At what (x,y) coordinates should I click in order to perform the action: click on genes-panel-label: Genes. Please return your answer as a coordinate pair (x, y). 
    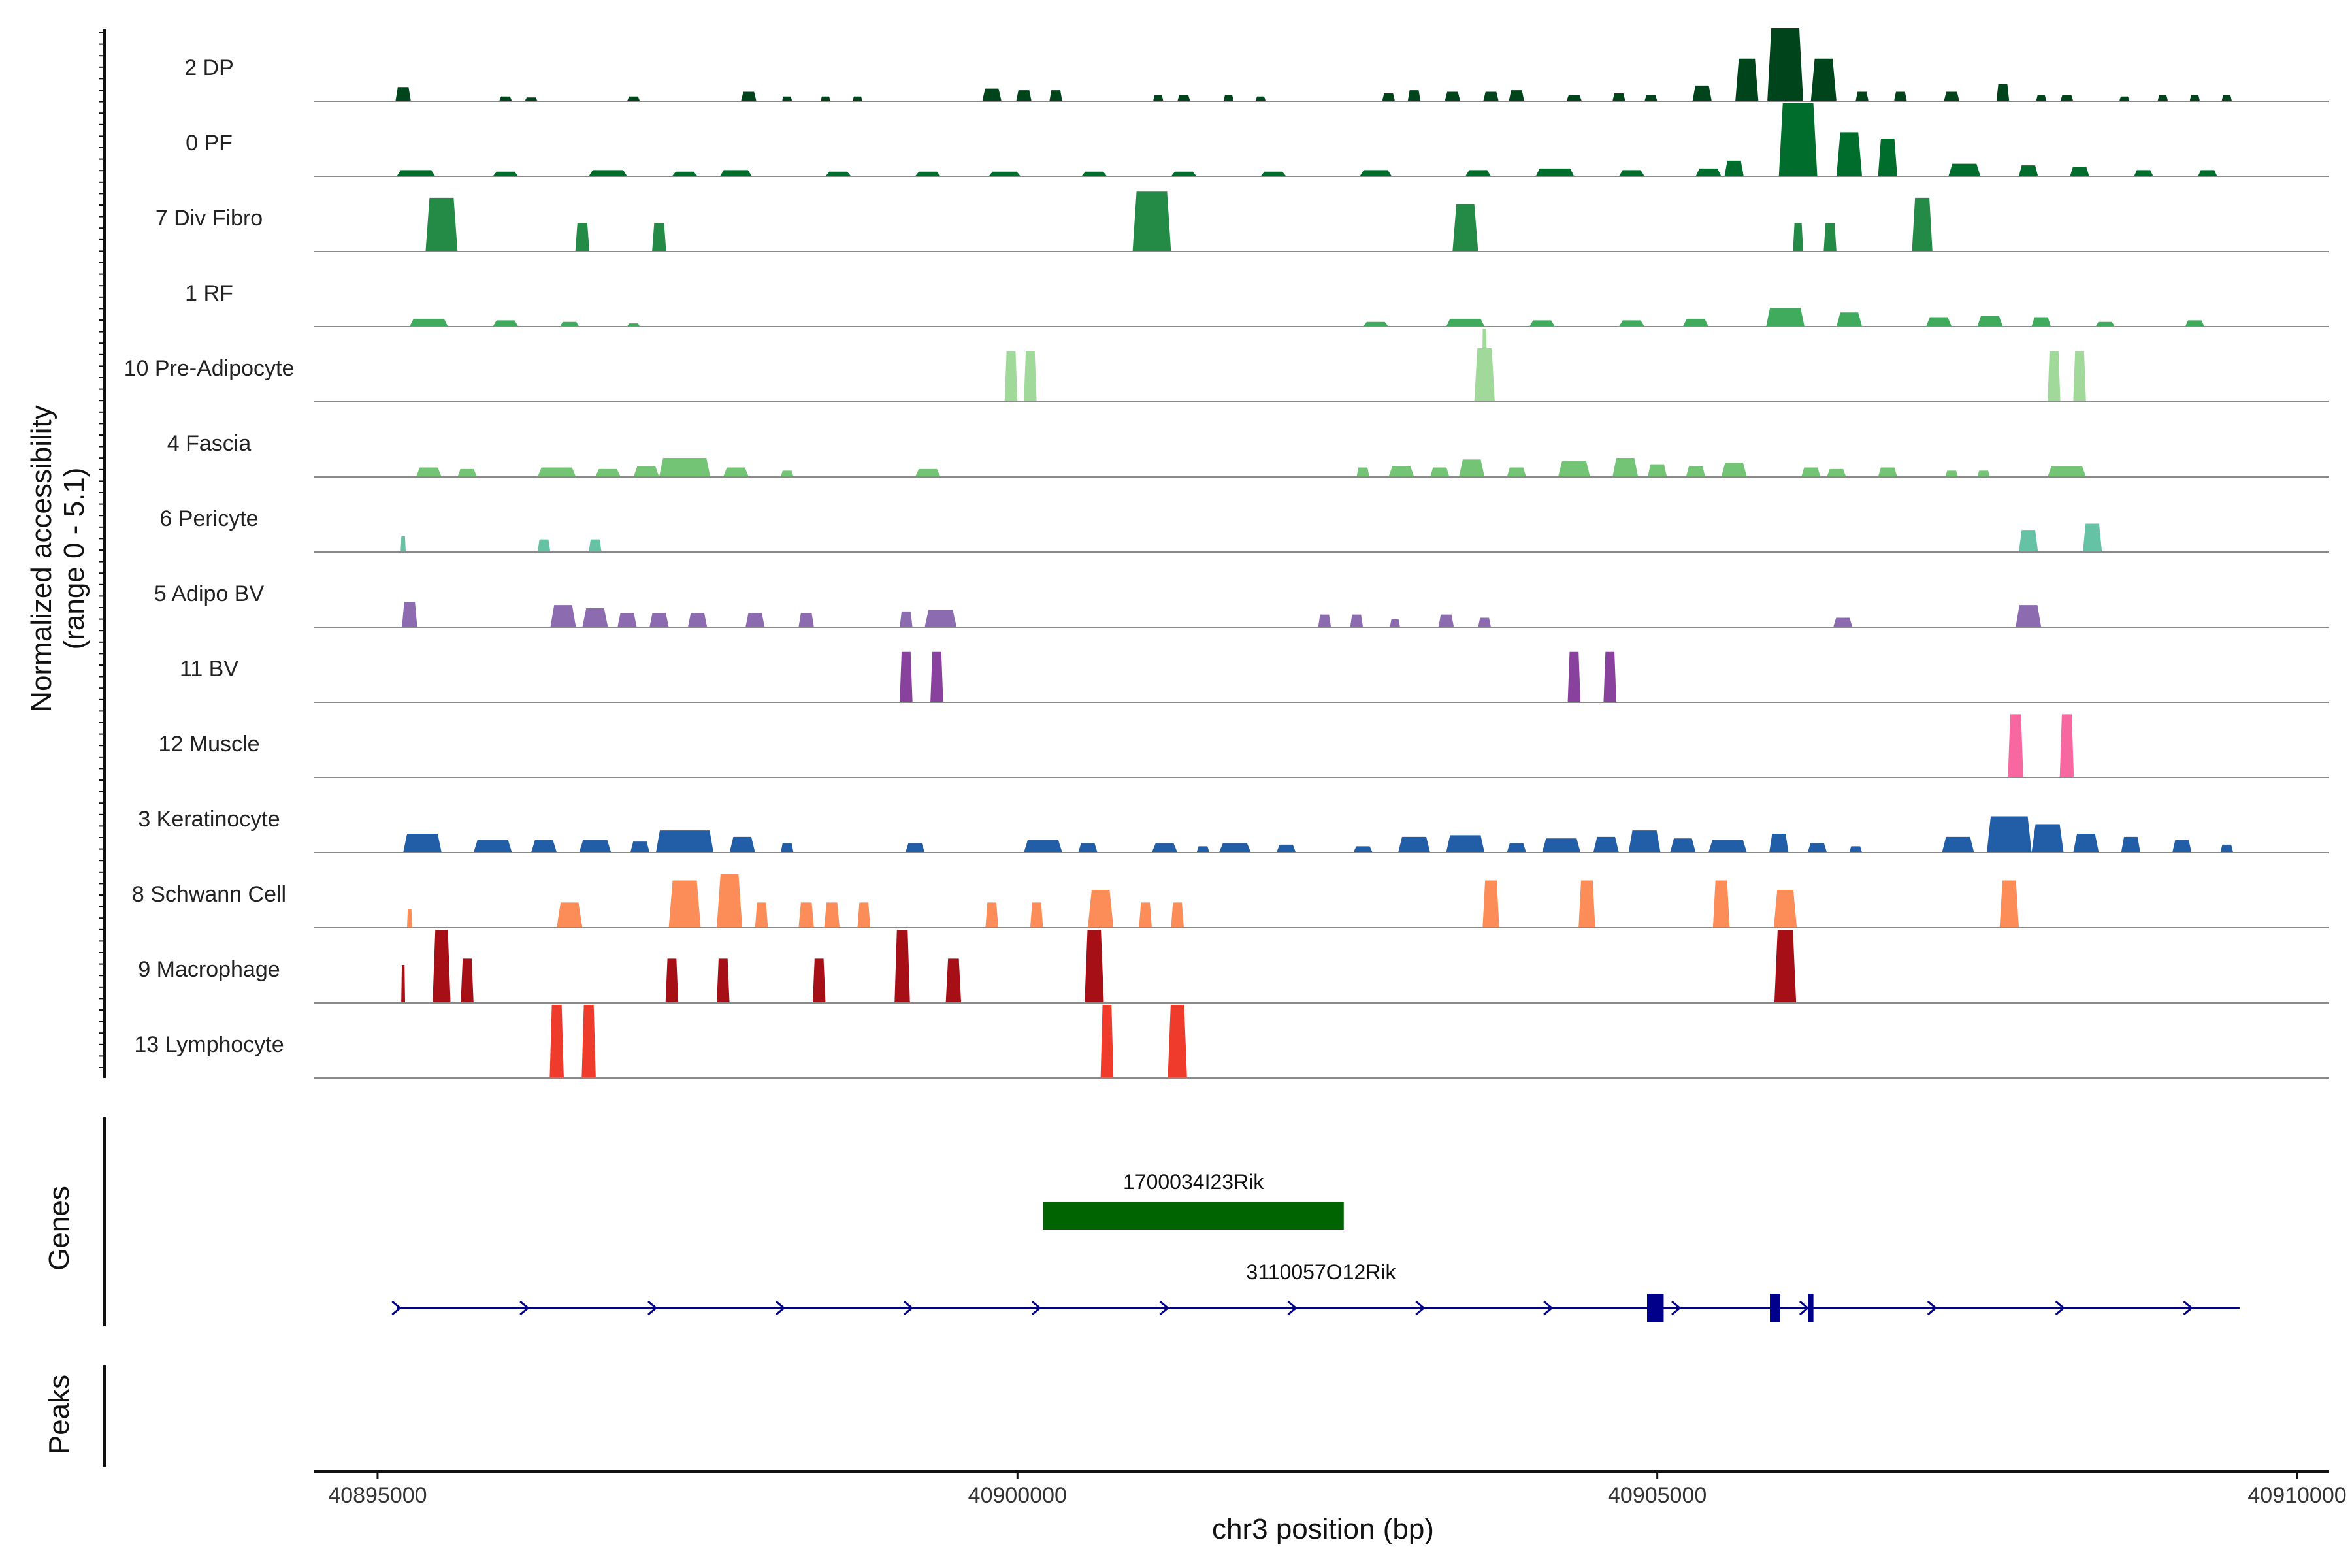
    Looking at the image, I should click on (59, 1228).